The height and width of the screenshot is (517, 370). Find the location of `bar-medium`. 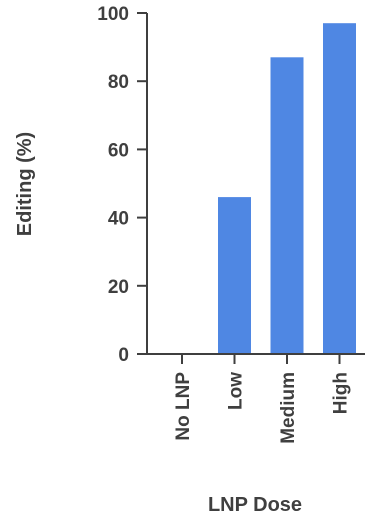

bar-medium is located at coordinates (287, 206).